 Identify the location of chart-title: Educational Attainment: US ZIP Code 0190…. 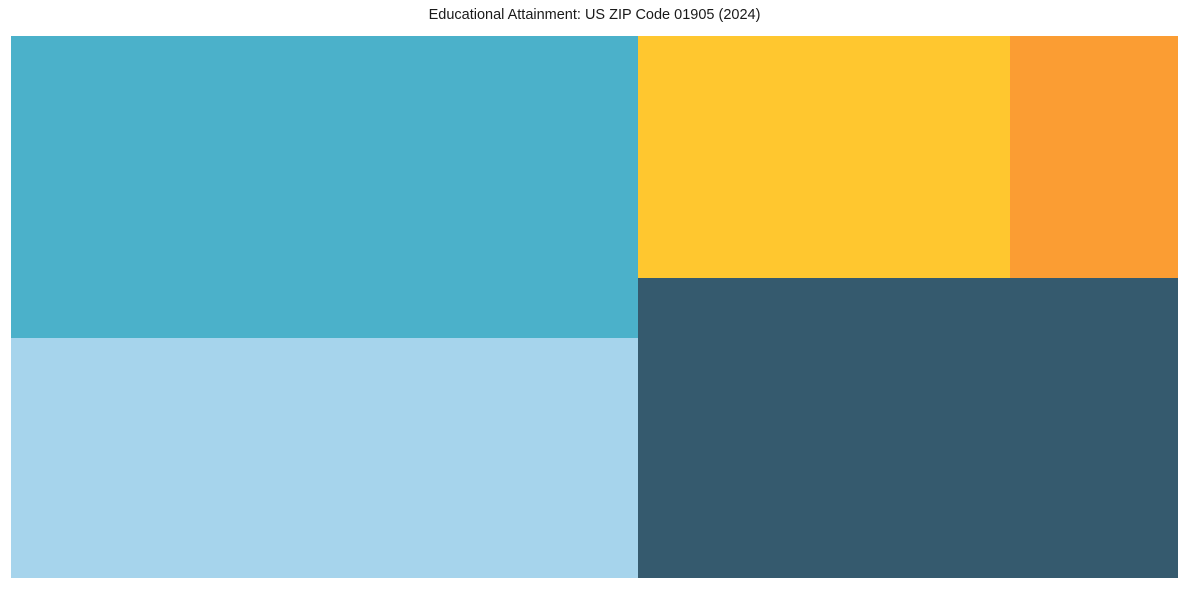
(594, 15).